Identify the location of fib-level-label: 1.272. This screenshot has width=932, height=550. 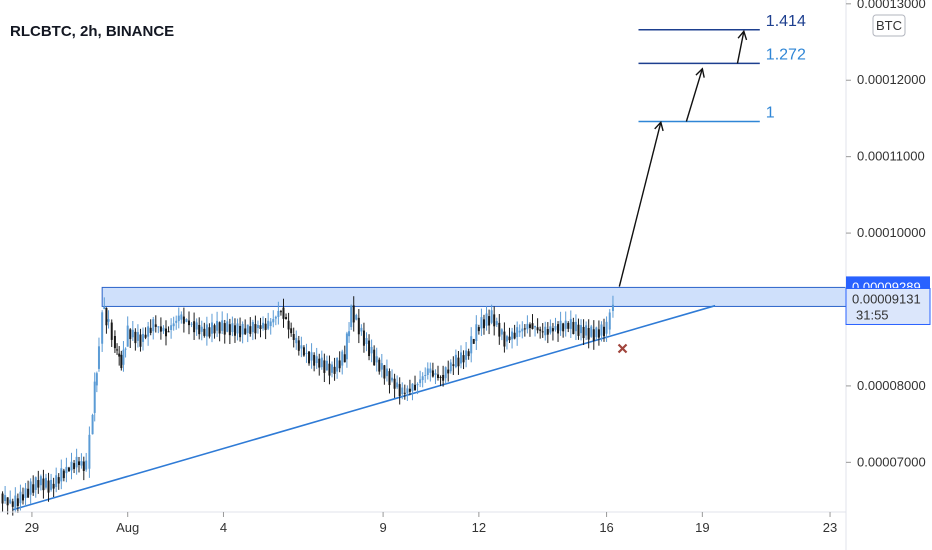
(786, 54).